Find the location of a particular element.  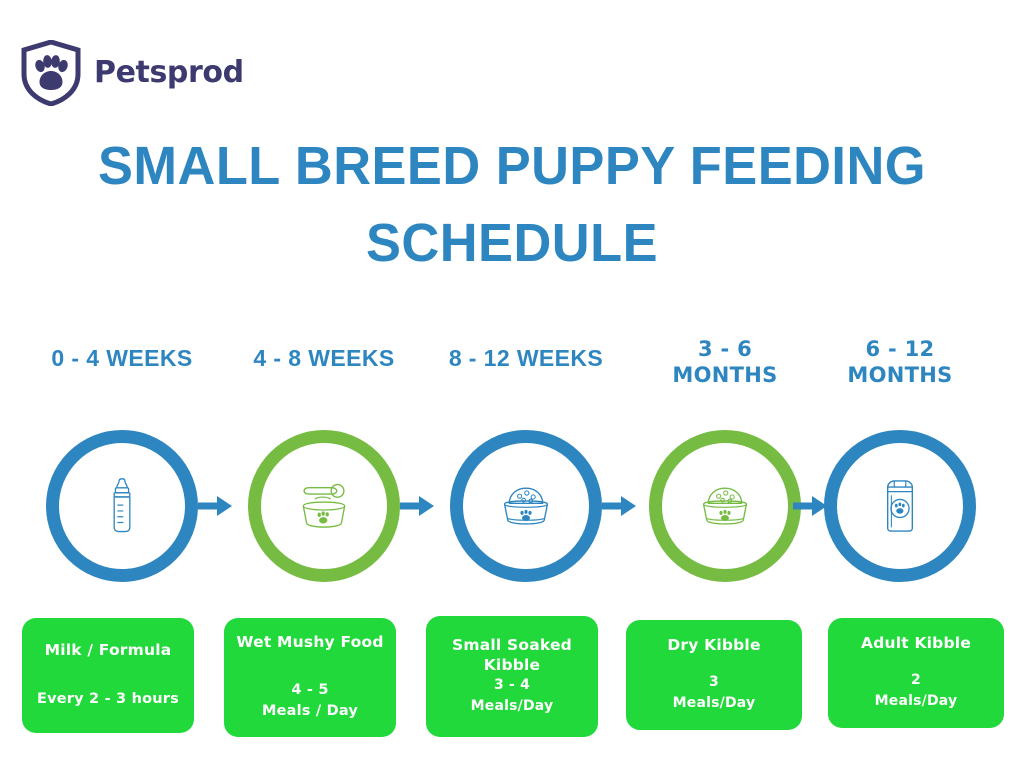

detail-box-6-12-months: Adult Kibble 2 Meals/Day is located at coordinates (916, 673).